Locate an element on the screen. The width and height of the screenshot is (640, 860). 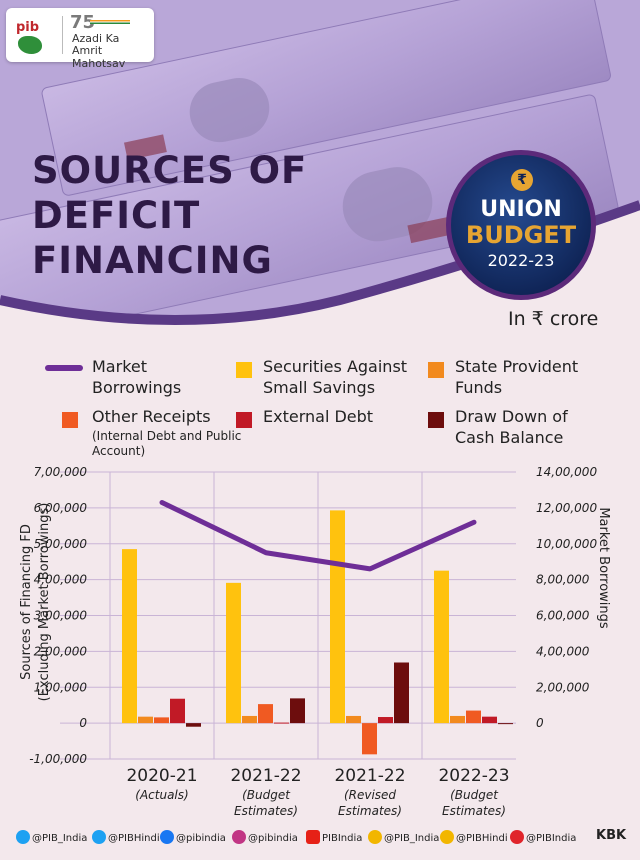
social-handle-6: @PIB_India is located at coordinates (403, 837).